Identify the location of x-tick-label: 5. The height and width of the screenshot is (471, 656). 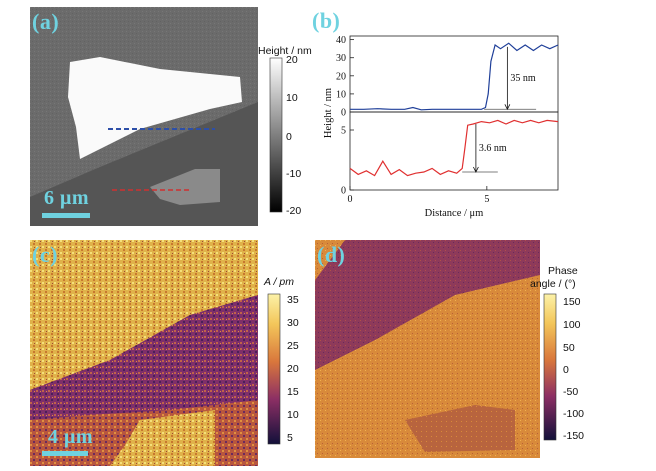
(486, 199).